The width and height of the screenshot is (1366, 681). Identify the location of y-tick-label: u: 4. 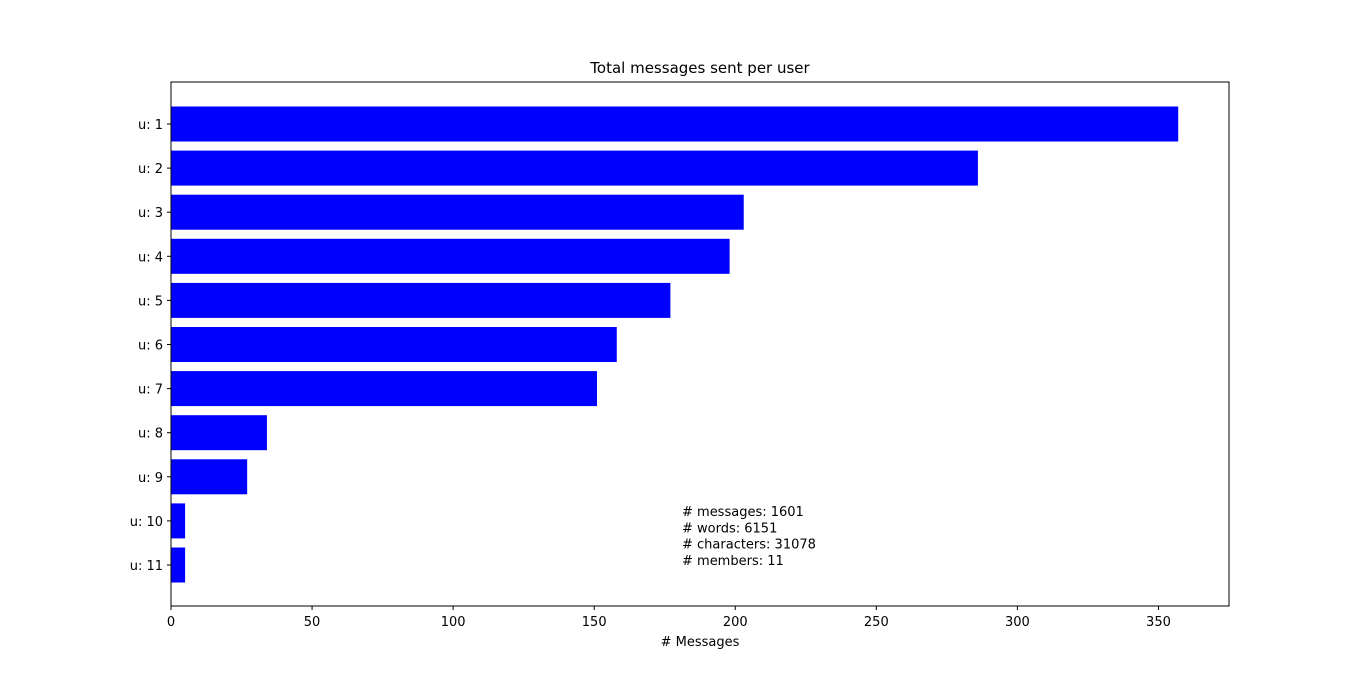
(150, 257).